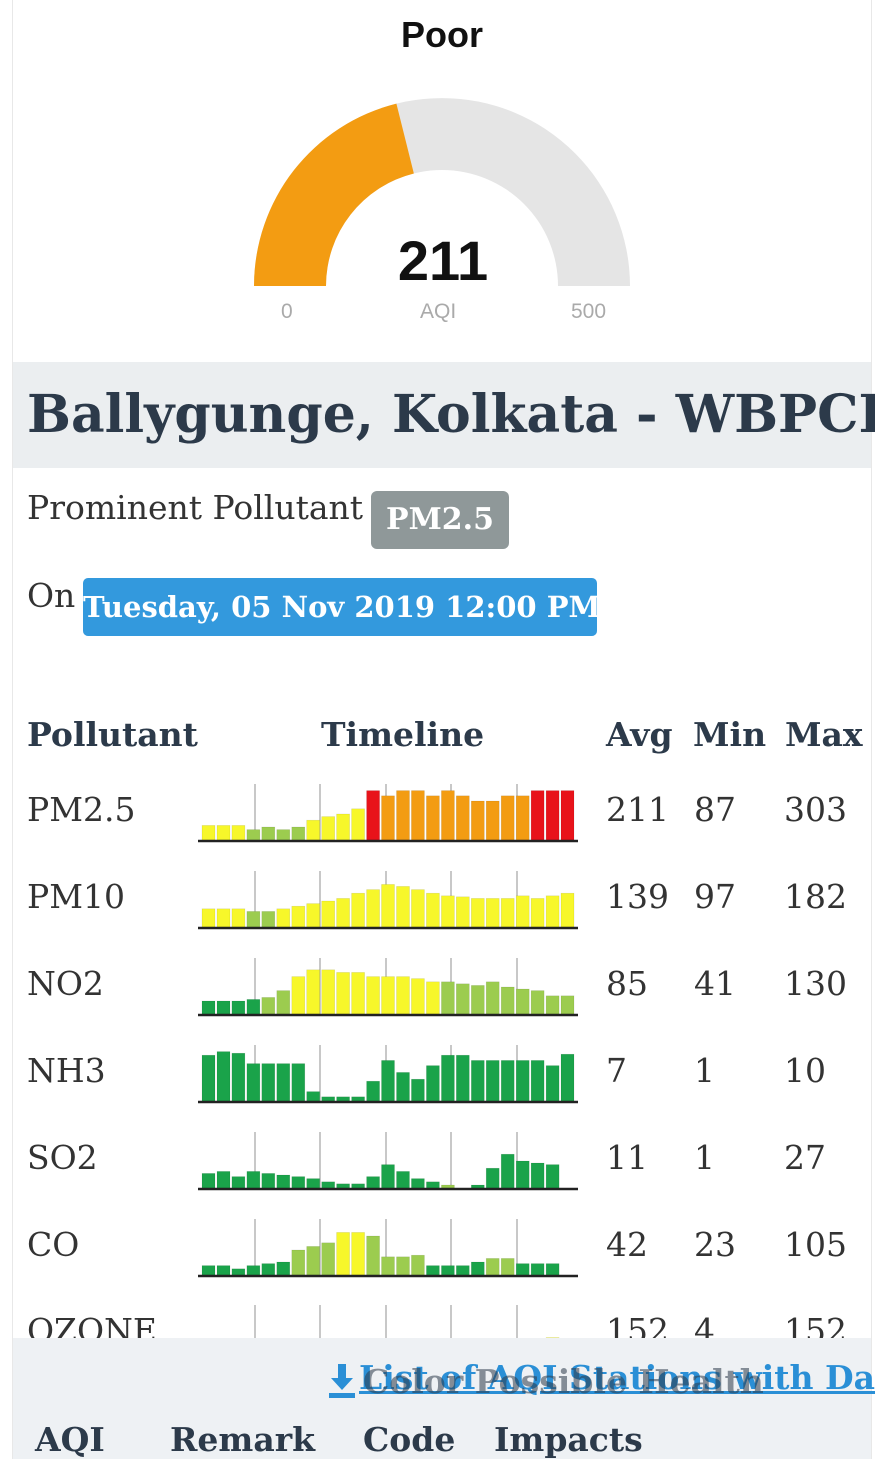 The image size is (875, 1459). I want to click on pollutant-name: CO, so click(53, 1244).